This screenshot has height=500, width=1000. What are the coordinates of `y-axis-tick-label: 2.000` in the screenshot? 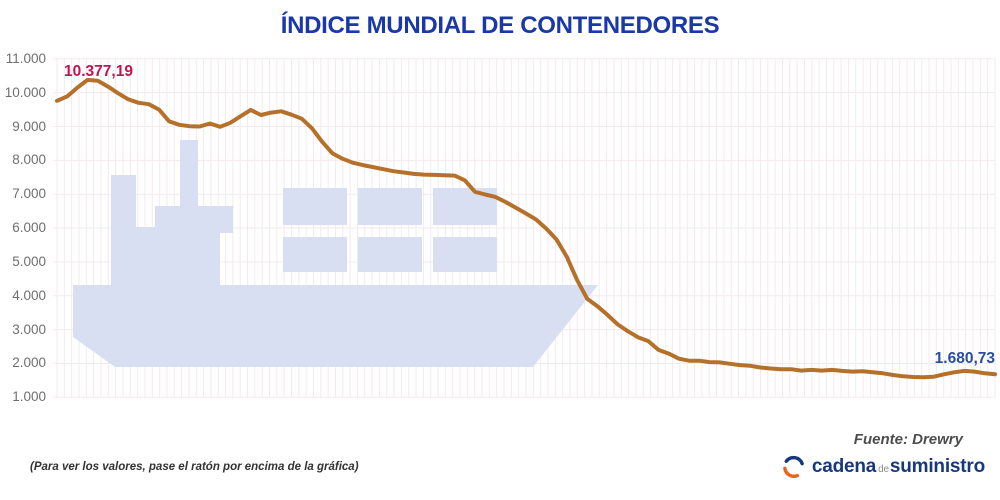 It's located at (29, 363).